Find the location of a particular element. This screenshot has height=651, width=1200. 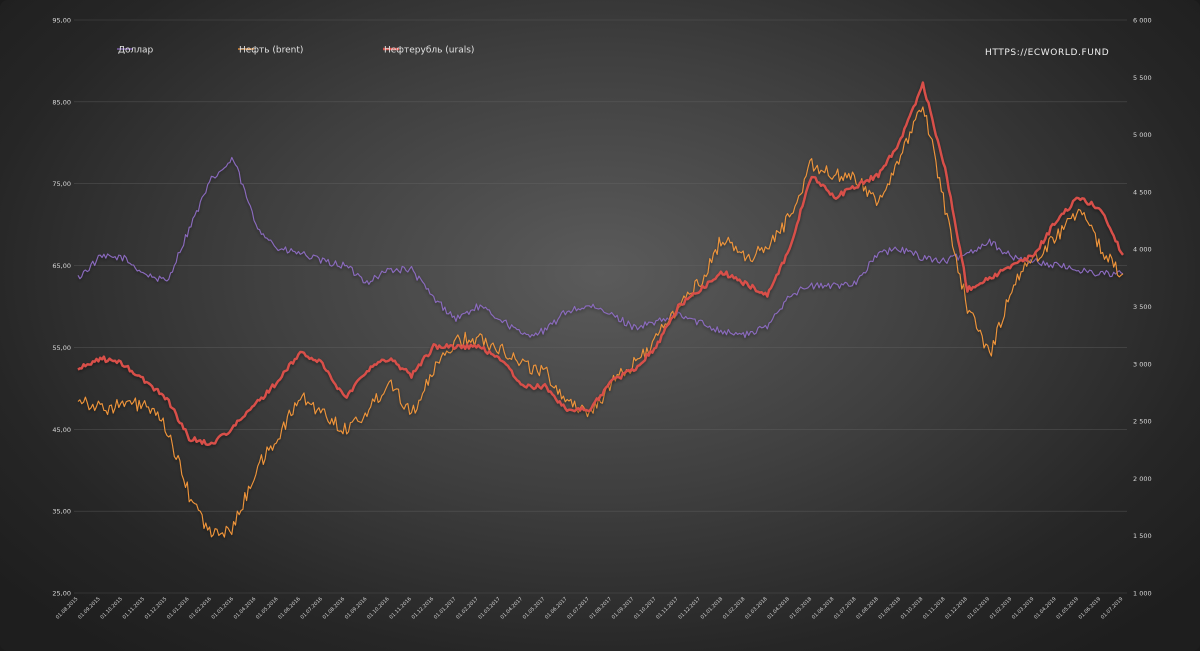

x-tick-label: 01.11.2018 is located at coordinates (934, 608).